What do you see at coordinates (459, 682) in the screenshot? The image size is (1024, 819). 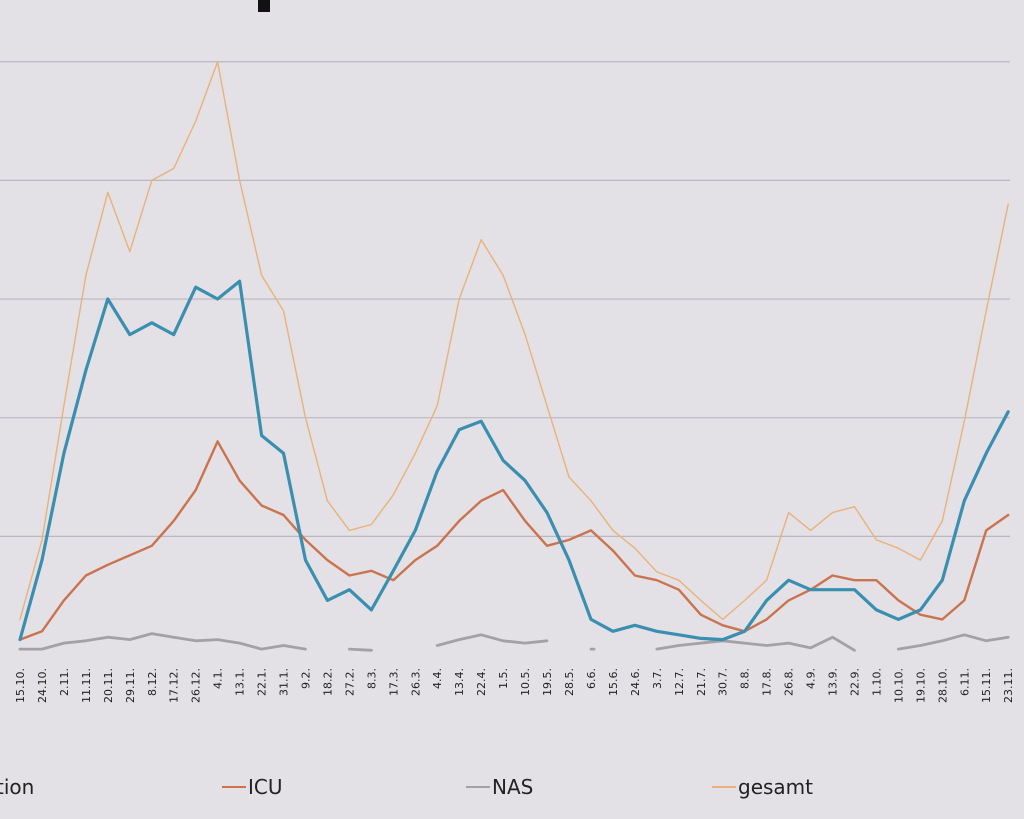 I see `x-tick-label: 13.4.` at bounding box center [459, 682].